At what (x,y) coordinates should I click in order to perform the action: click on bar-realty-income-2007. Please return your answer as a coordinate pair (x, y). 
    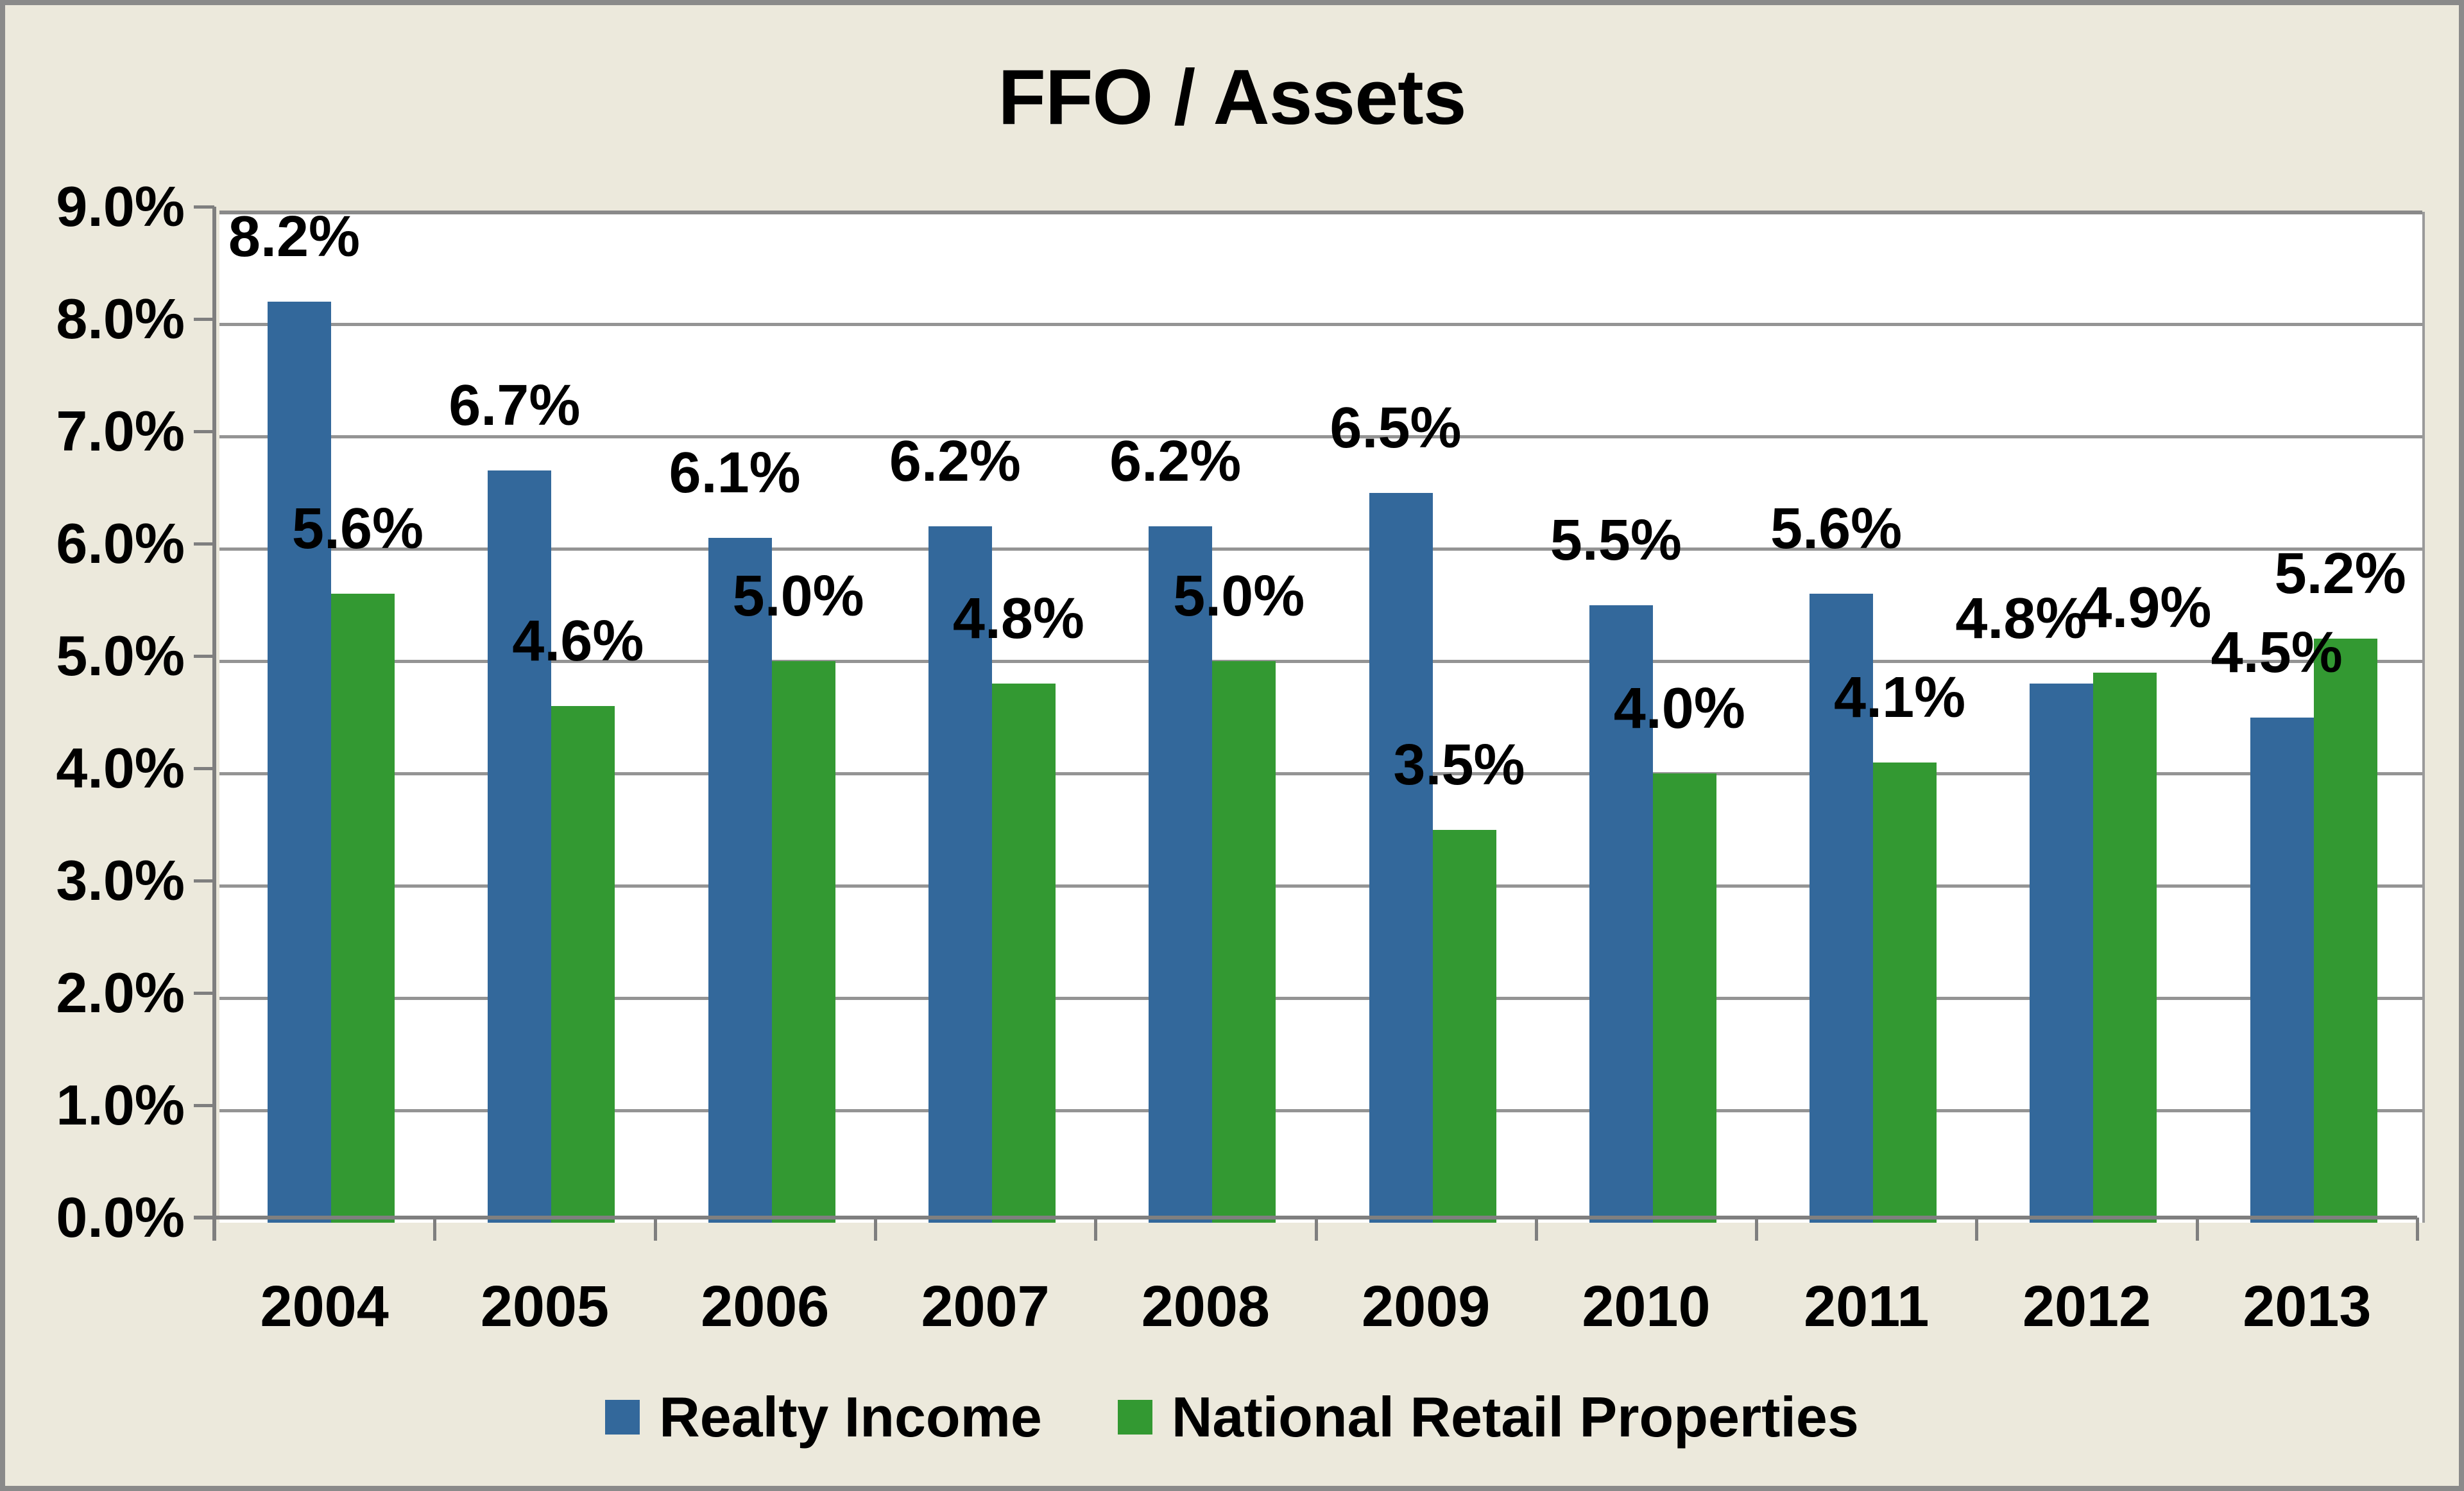
    Looking at the image, I should click on (960, 874).